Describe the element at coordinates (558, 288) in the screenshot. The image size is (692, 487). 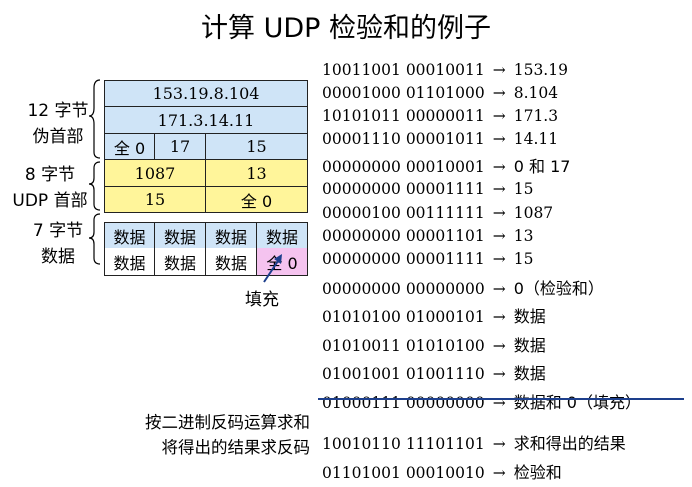
I see `binary-result: 0（检验和）` at that location.